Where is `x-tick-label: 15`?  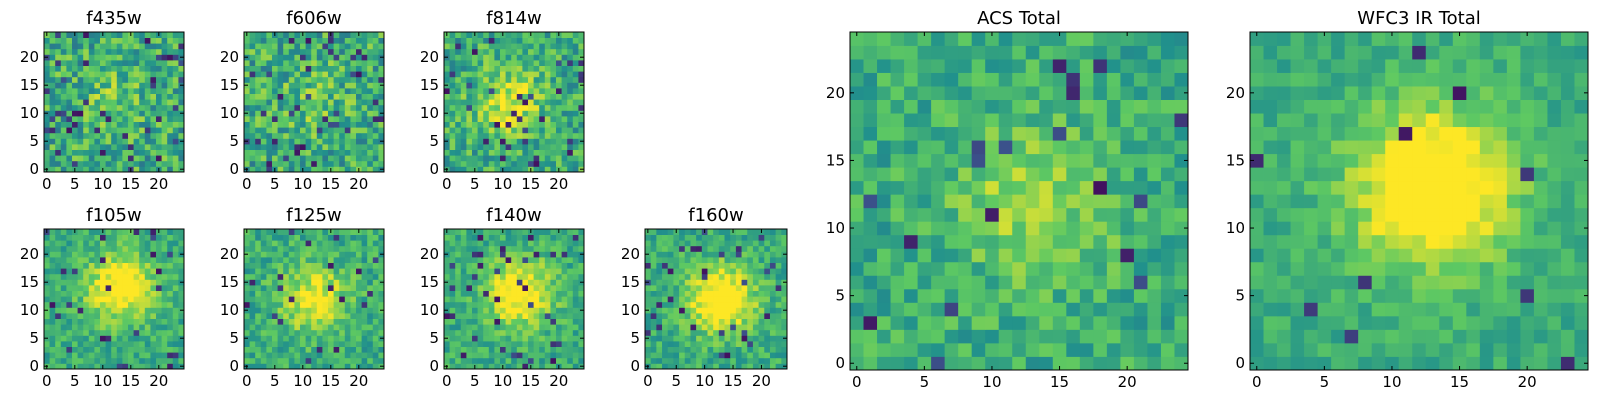
x-tick-label: 15 is located at coordinates (530, 381).